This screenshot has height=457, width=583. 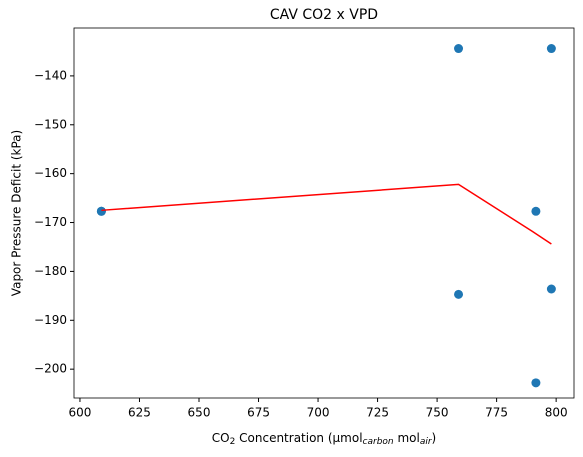 What do you see at coordinates (50, 369) in the screenshot?
I see `y-tick-label: −200` at bounding box center [50, 369].